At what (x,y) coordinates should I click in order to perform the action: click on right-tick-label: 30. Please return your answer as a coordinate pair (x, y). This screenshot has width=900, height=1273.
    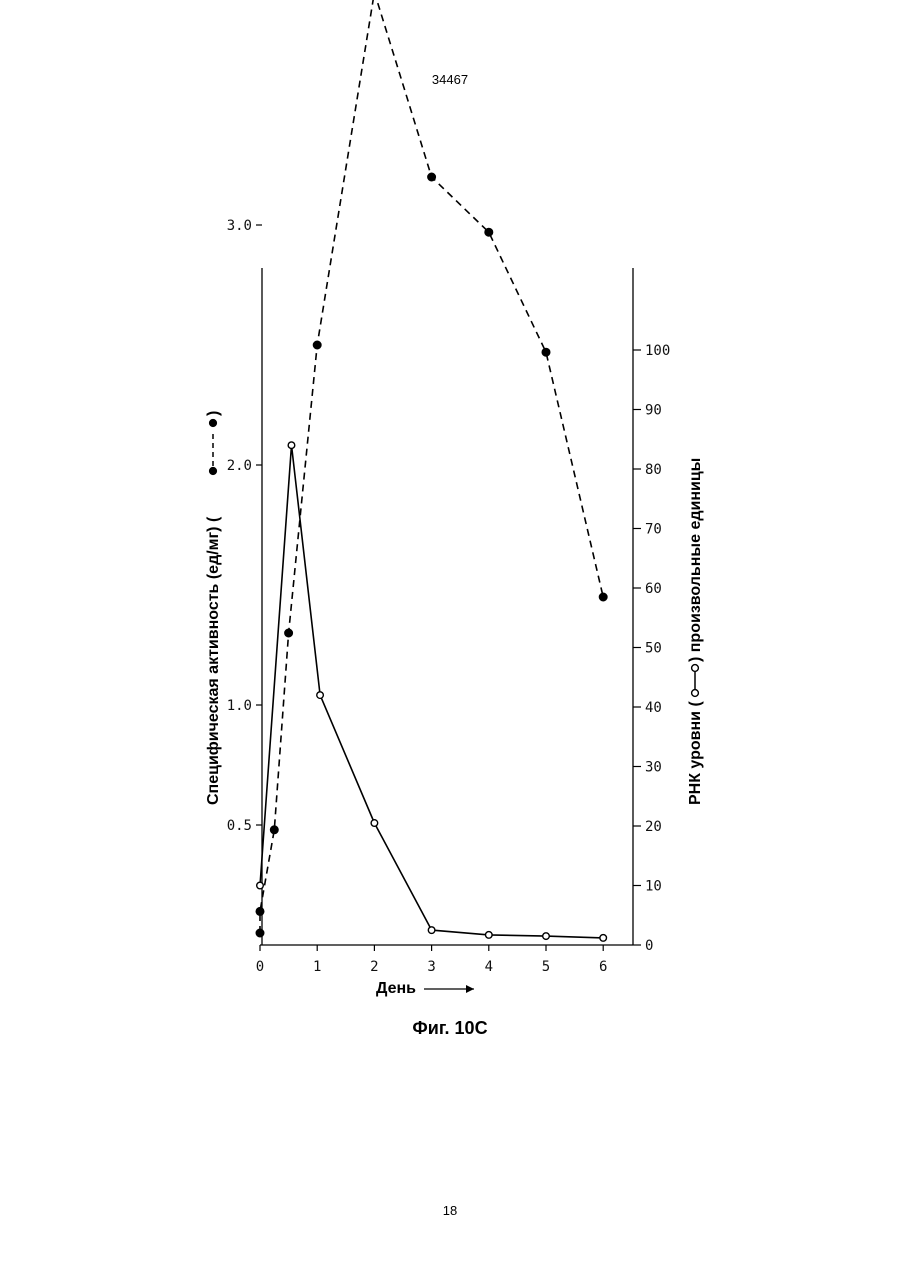
    Looking at the image, I should click on (653, 768).